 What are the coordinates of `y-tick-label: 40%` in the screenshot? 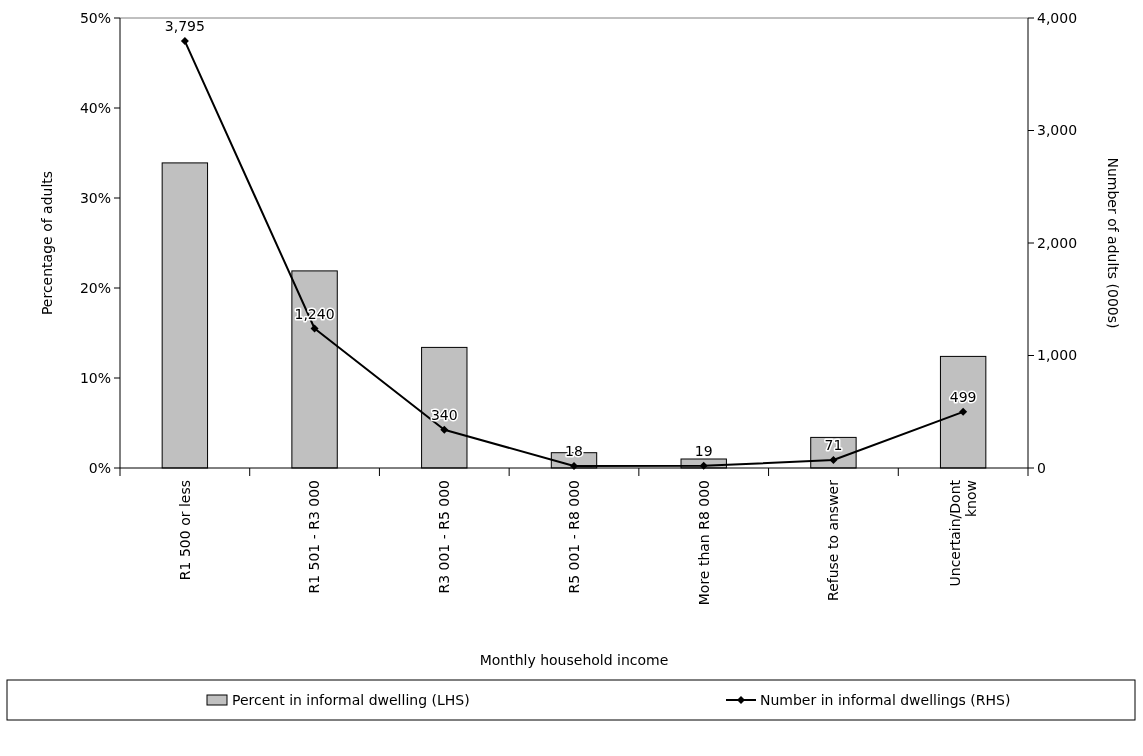 It's located at (95, 107).